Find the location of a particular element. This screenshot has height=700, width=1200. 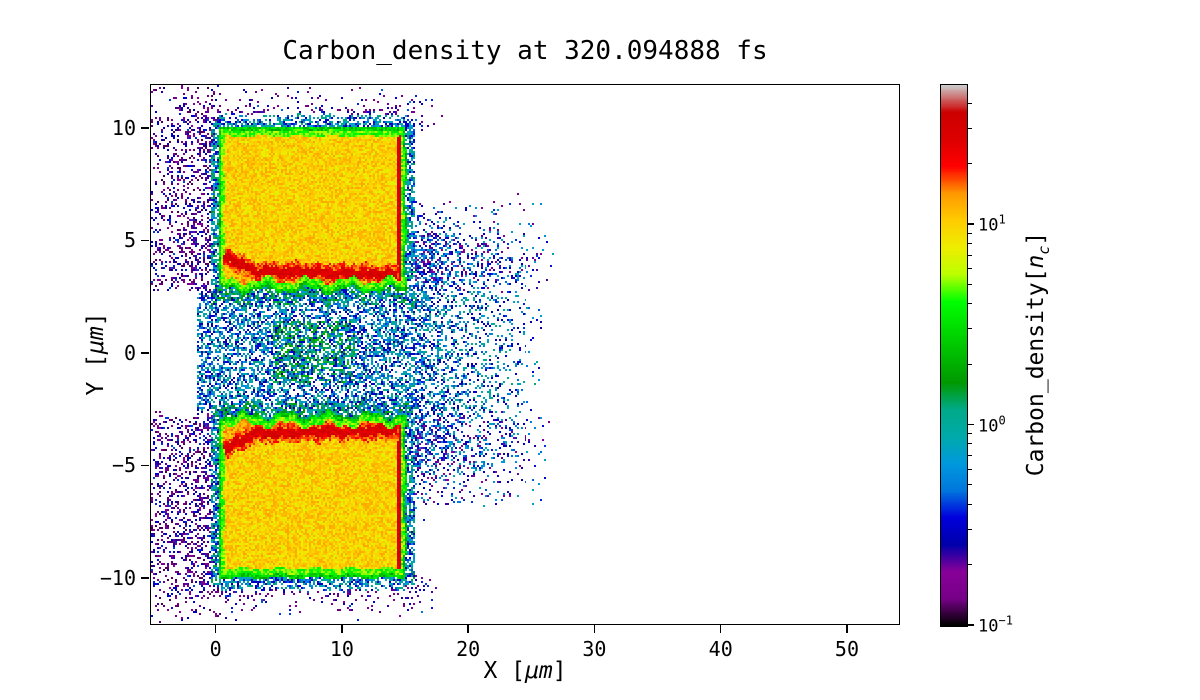

colorbar-label-var: n is located at coordinates (1036, 261).